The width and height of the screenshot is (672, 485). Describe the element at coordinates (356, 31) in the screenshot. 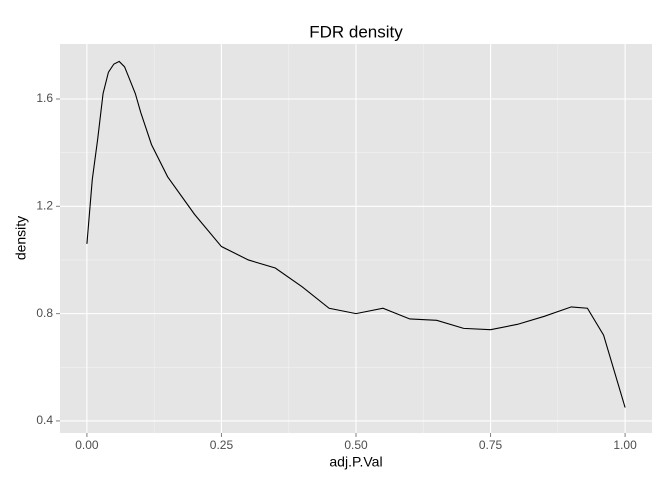

I see `chart-title: FDR density` at that location.